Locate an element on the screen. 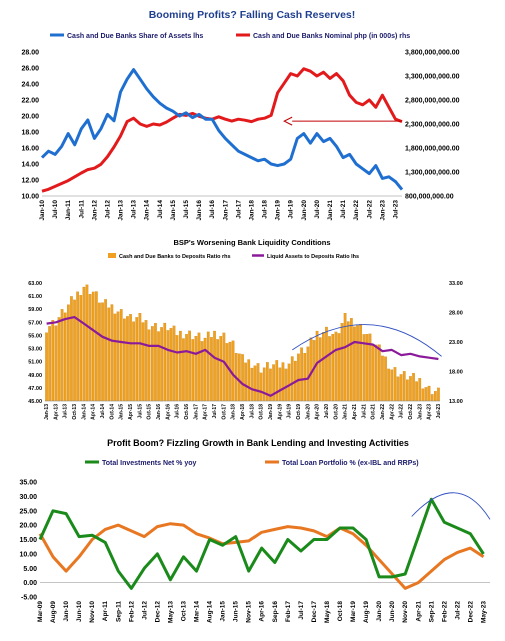 The width and height of the screenshot is (505, 641). chart2-ytick-left: 51.00 is located at coordinates (35, 363).